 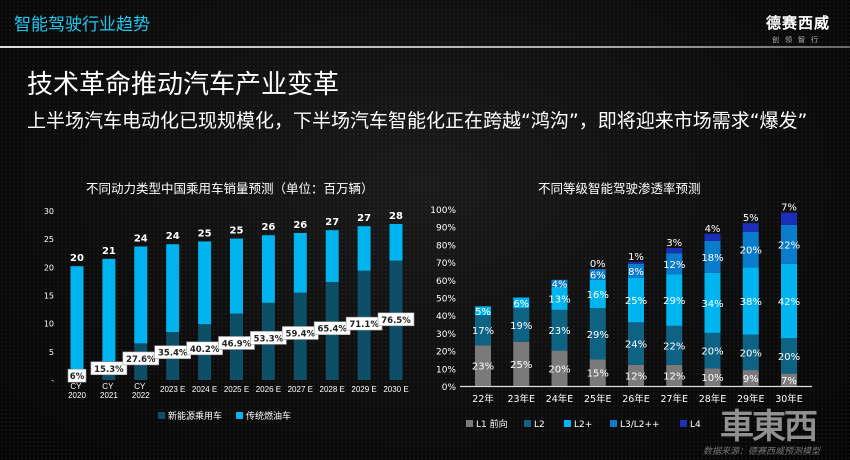 What do you see at coordinates (77, 391) in the screenshot?
I see `x-tick-label: CY 2020` at bounding box center [77, 391].